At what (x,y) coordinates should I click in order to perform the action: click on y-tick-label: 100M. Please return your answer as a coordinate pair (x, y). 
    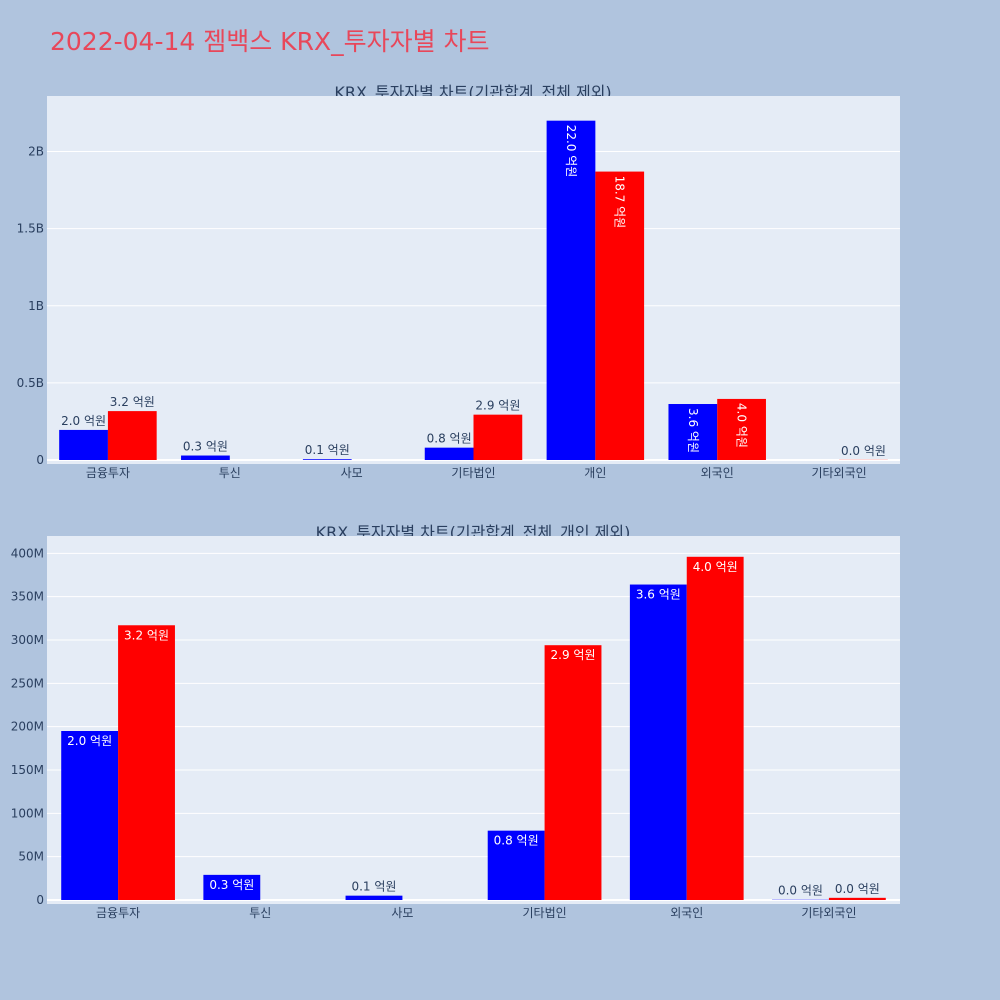
    Looking at the image, I should click on (27, 813).